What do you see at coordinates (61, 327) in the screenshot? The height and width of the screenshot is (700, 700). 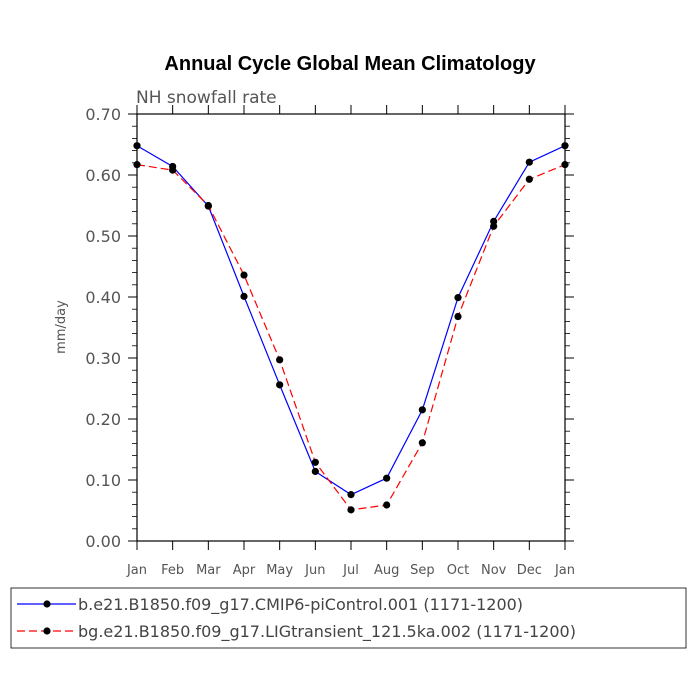 I see `y-axis-label: mm/day` at bounding box center [61, 327].